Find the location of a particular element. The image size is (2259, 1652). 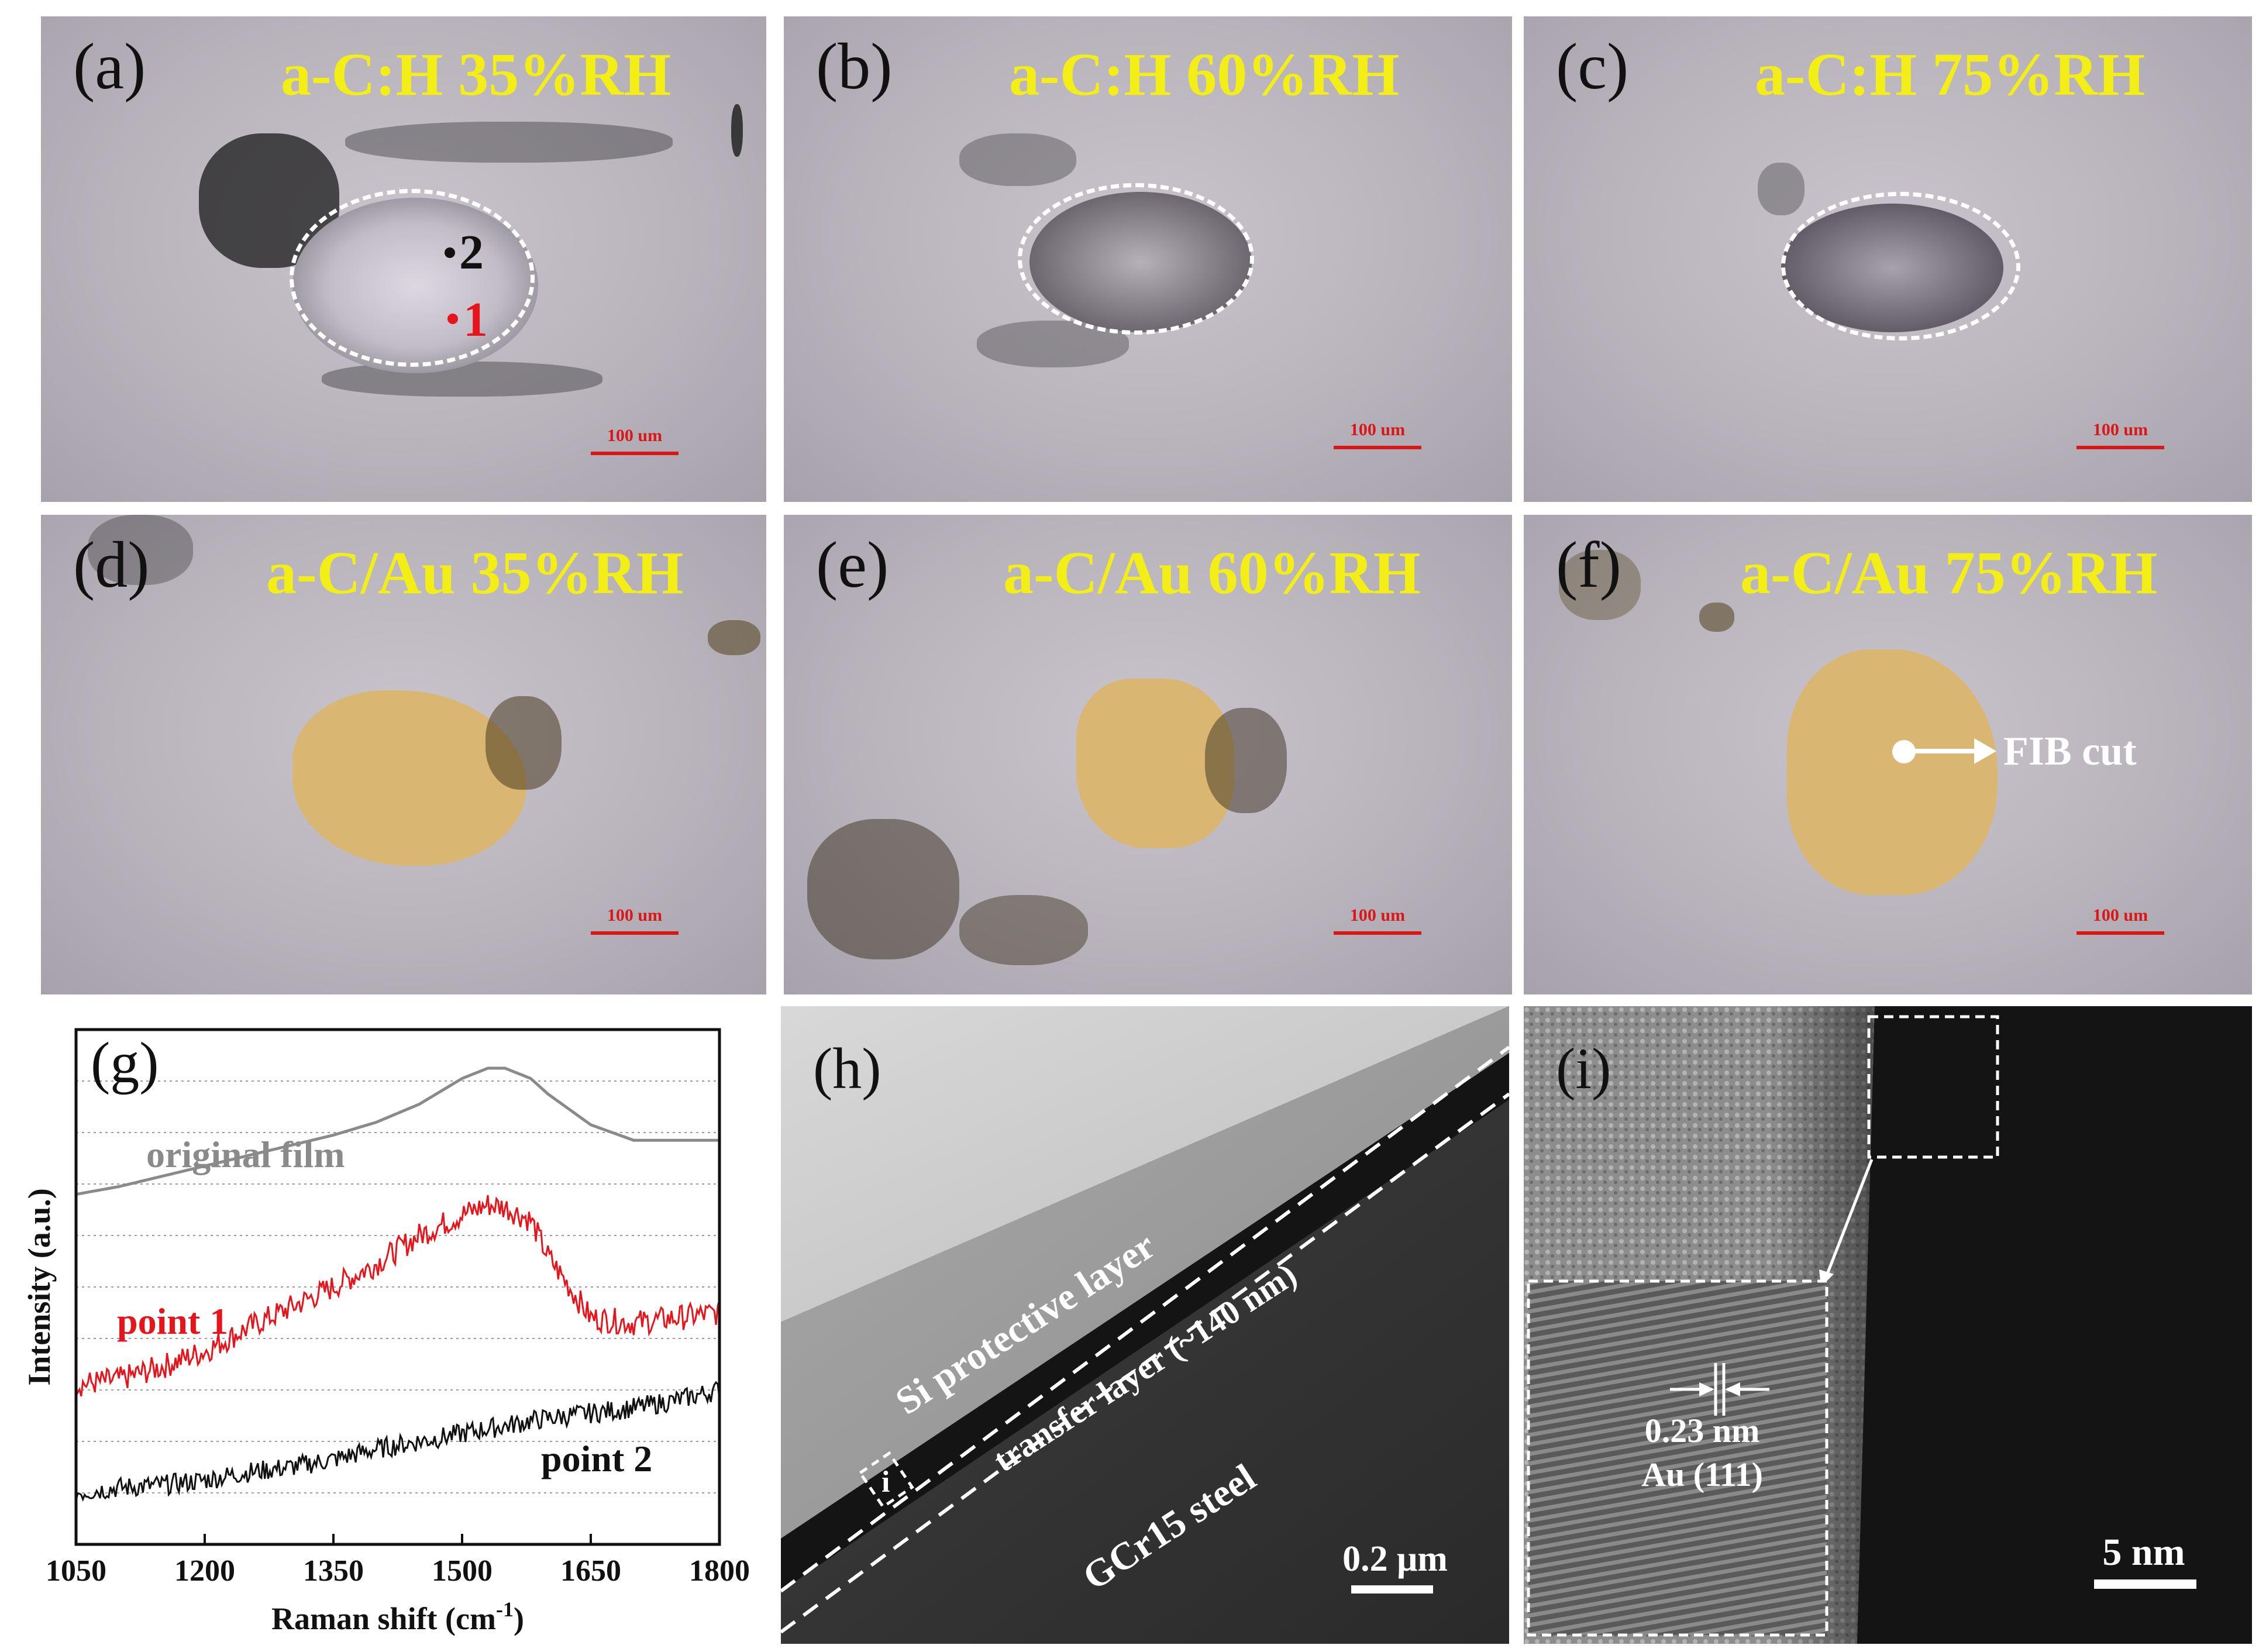

panel-label: (i) is located at coordinates (1584, 1068).